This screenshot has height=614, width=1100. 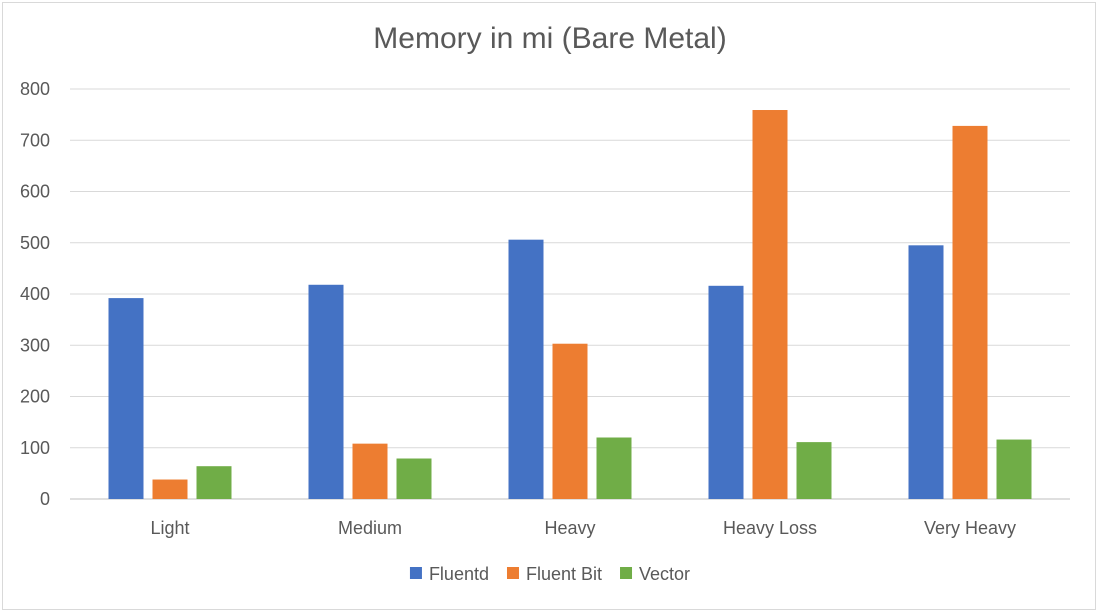 I want to click on x-category-label: Medium, so click(x=370, y=528).